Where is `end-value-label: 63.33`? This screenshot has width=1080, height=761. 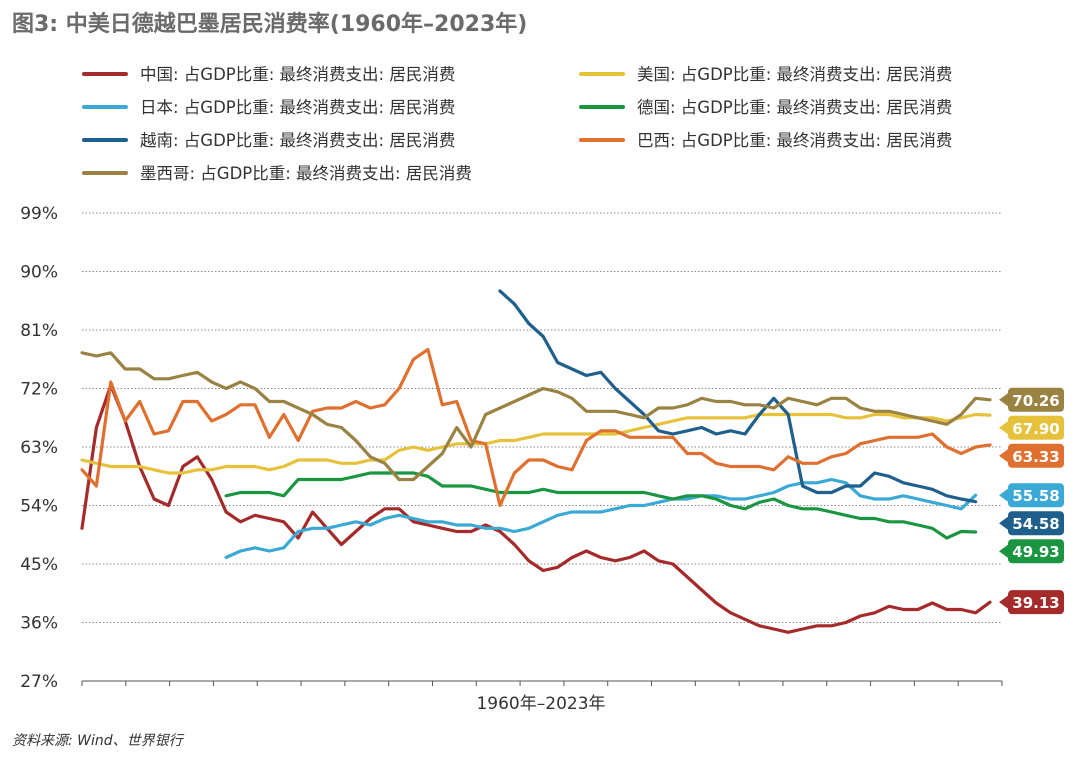 end-value-label: 63.33 is located at coordinates (1035, 457).